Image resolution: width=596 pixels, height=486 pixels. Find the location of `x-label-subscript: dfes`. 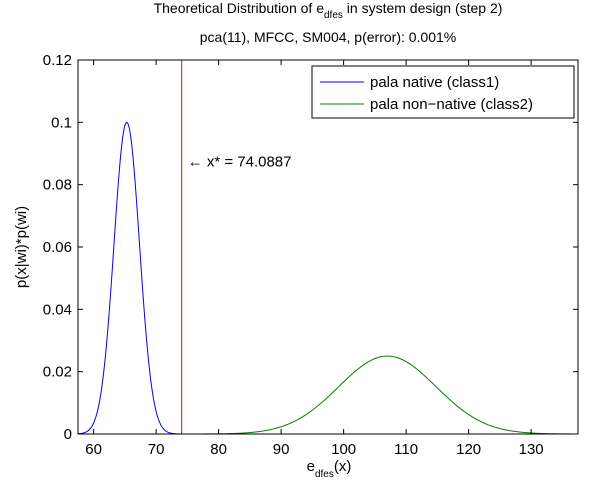

x-label-subscript: dfes is located at coordinates (324, 474).